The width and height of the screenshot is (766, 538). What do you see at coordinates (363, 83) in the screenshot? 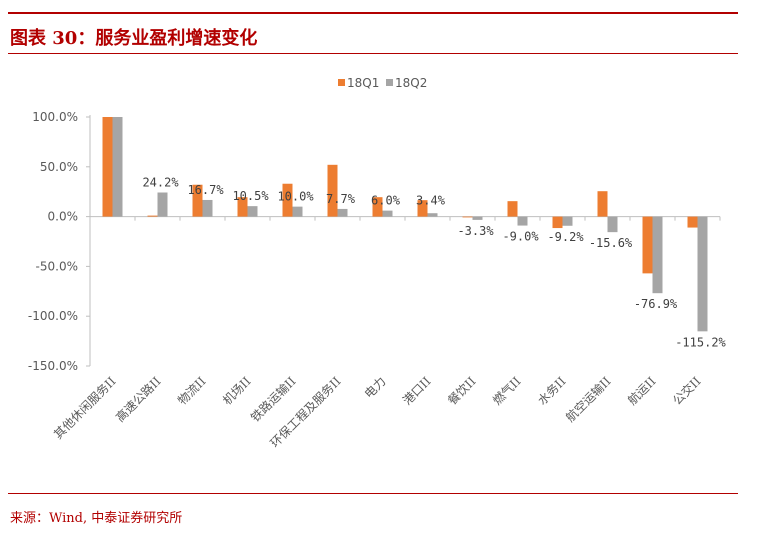
I see `legend-label: 18Q1` at bounding box center [363, 83].